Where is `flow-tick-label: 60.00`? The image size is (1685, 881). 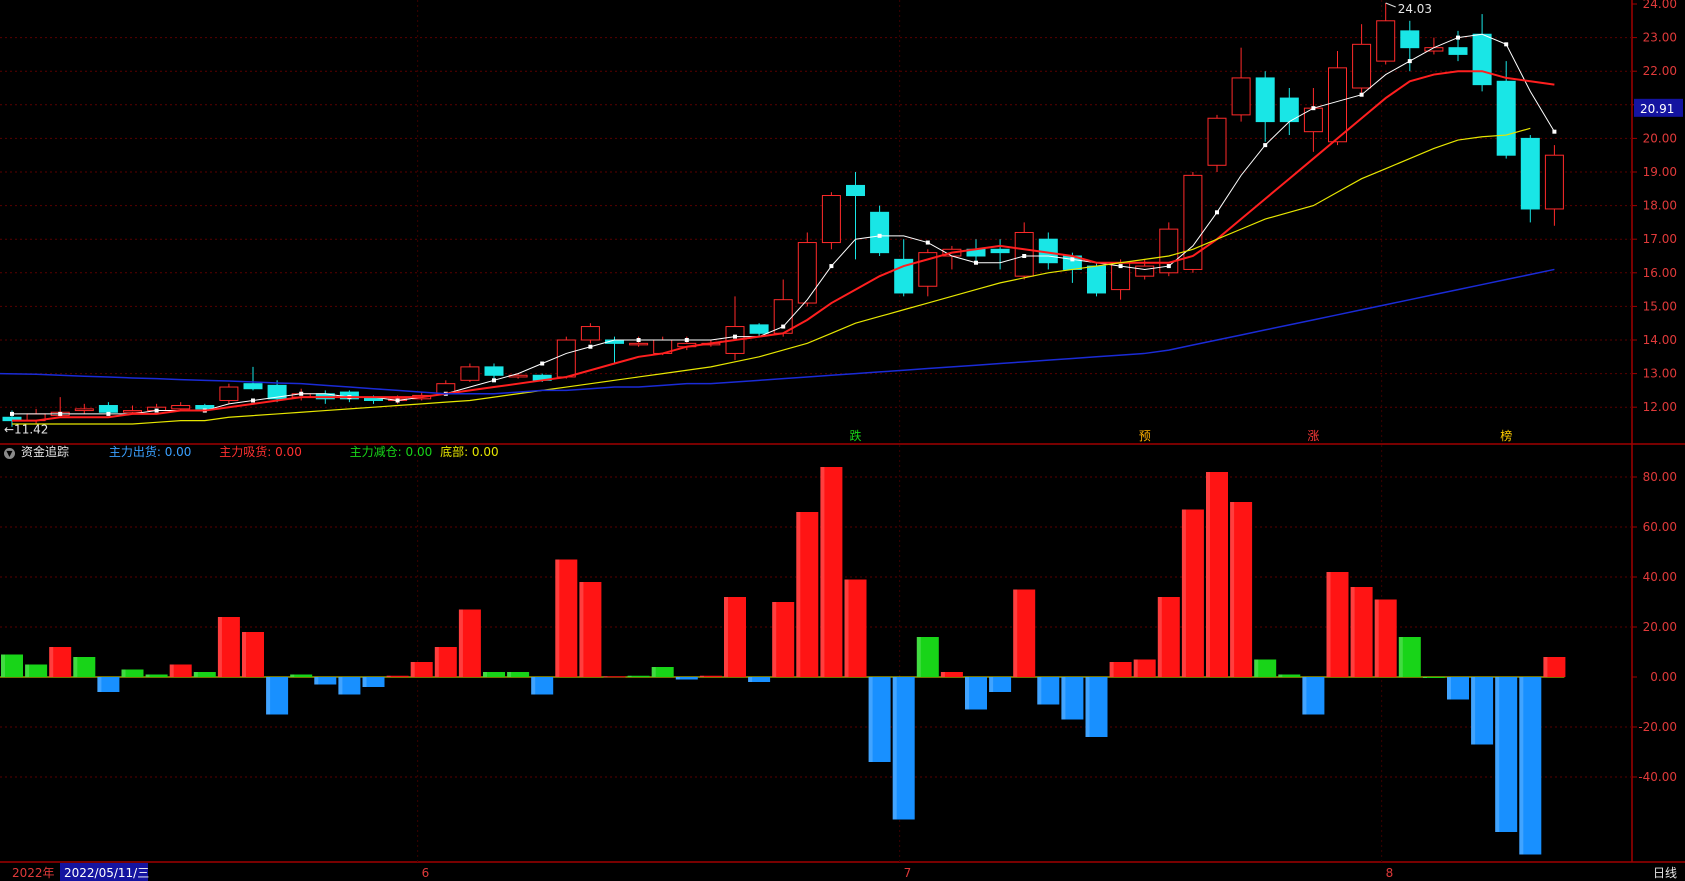 flow-tick-label: 60.00 is located at coordinates (1660, 527).